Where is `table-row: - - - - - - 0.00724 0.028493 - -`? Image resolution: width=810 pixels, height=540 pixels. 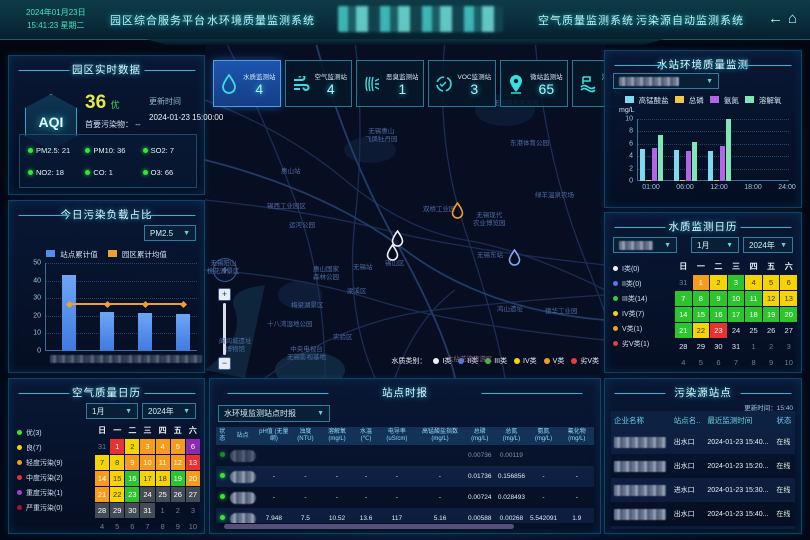 table-row: - - - - - - 0.00724 0.028493 - - is located at coordinates (405, 497).